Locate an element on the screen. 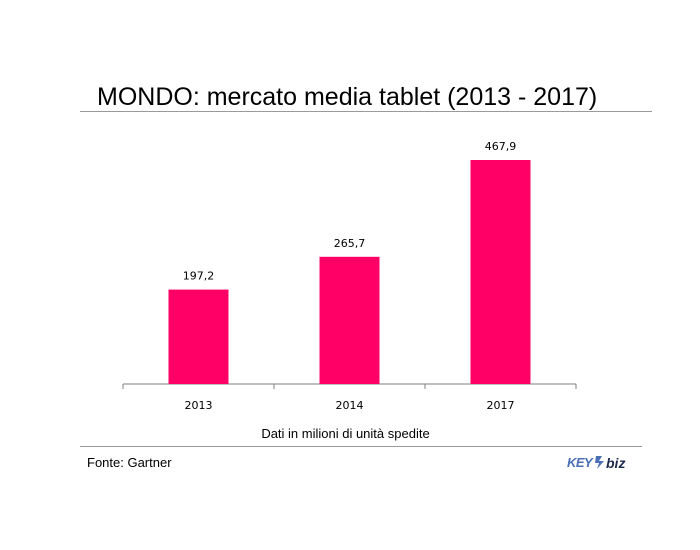 This screenshot has height=550, width=700. data-label-2013: 197,2 is located at coordinates (199, 276).